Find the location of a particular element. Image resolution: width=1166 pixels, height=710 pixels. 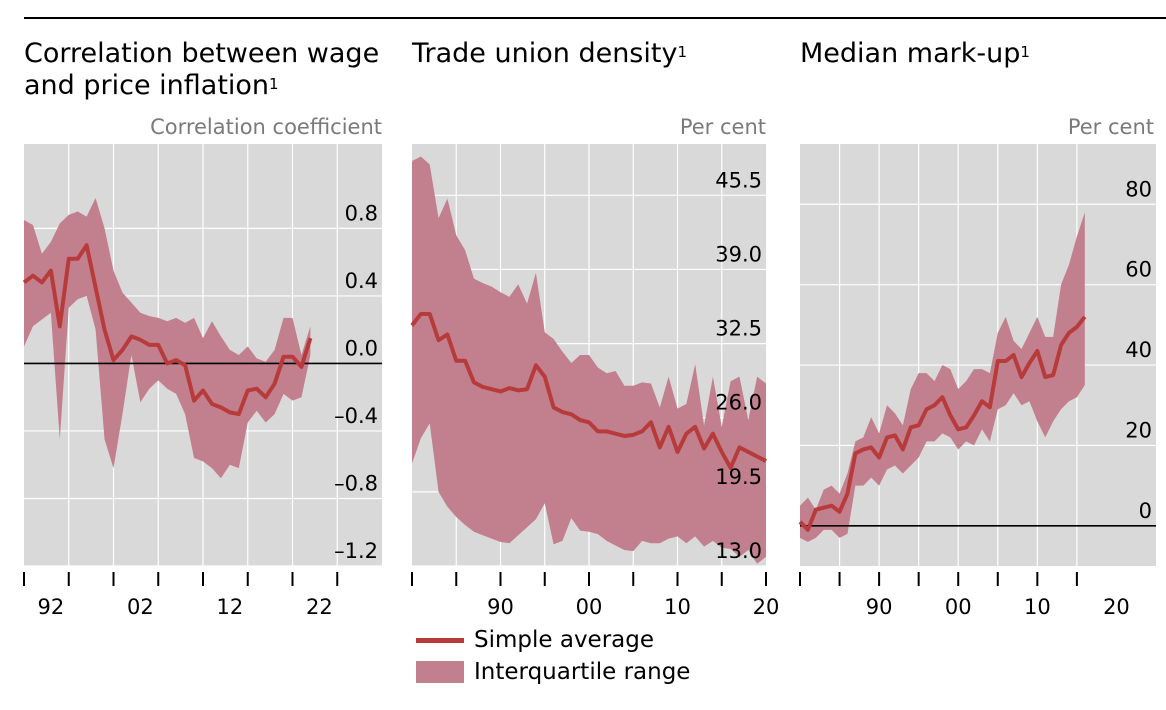

top-rule is located at coordinates (595, 18).